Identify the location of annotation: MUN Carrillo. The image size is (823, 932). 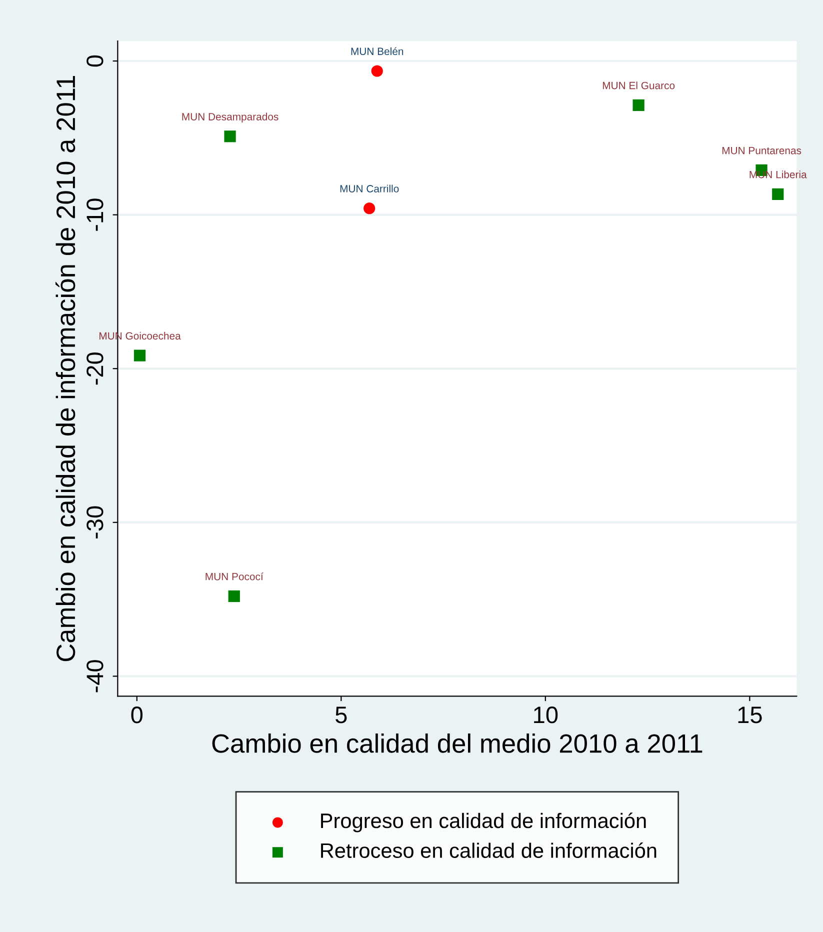
(369, 188).